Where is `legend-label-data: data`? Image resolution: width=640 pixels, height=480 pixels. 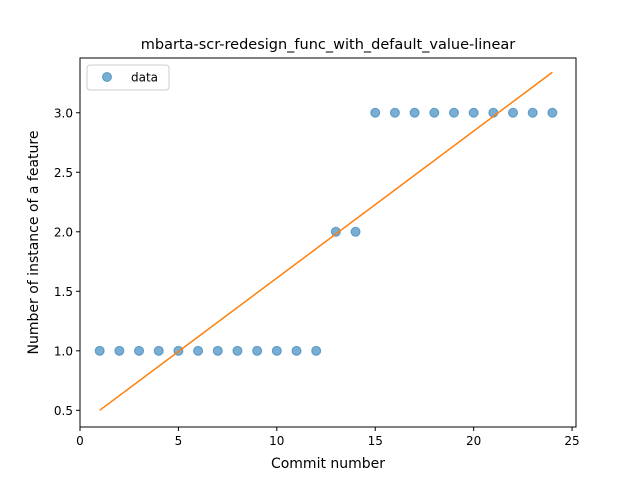
legend-label-data: data is located at coordinates (144, 78).